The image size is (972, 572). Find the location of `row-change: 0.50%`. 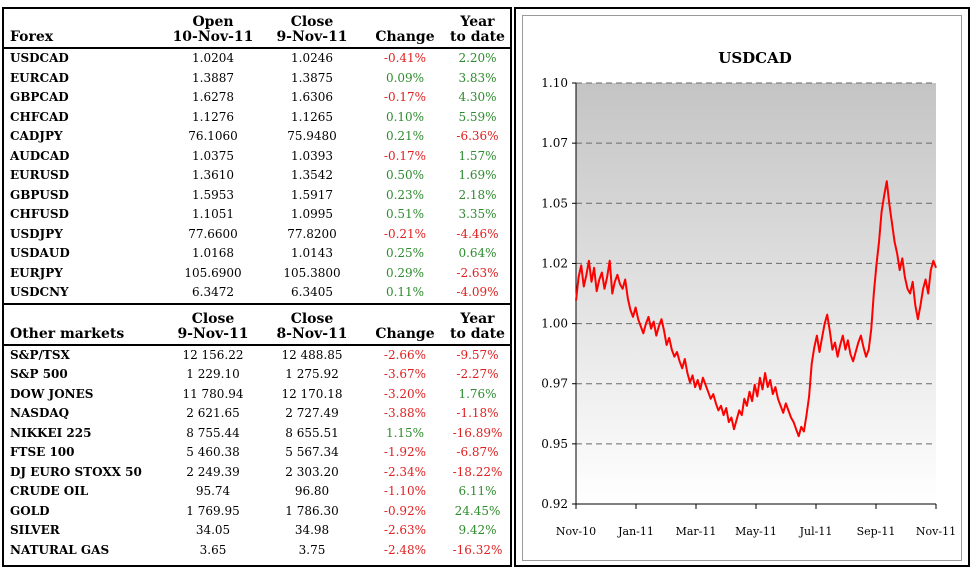

row-change: 0.50% is located at coordinates (405, 175).